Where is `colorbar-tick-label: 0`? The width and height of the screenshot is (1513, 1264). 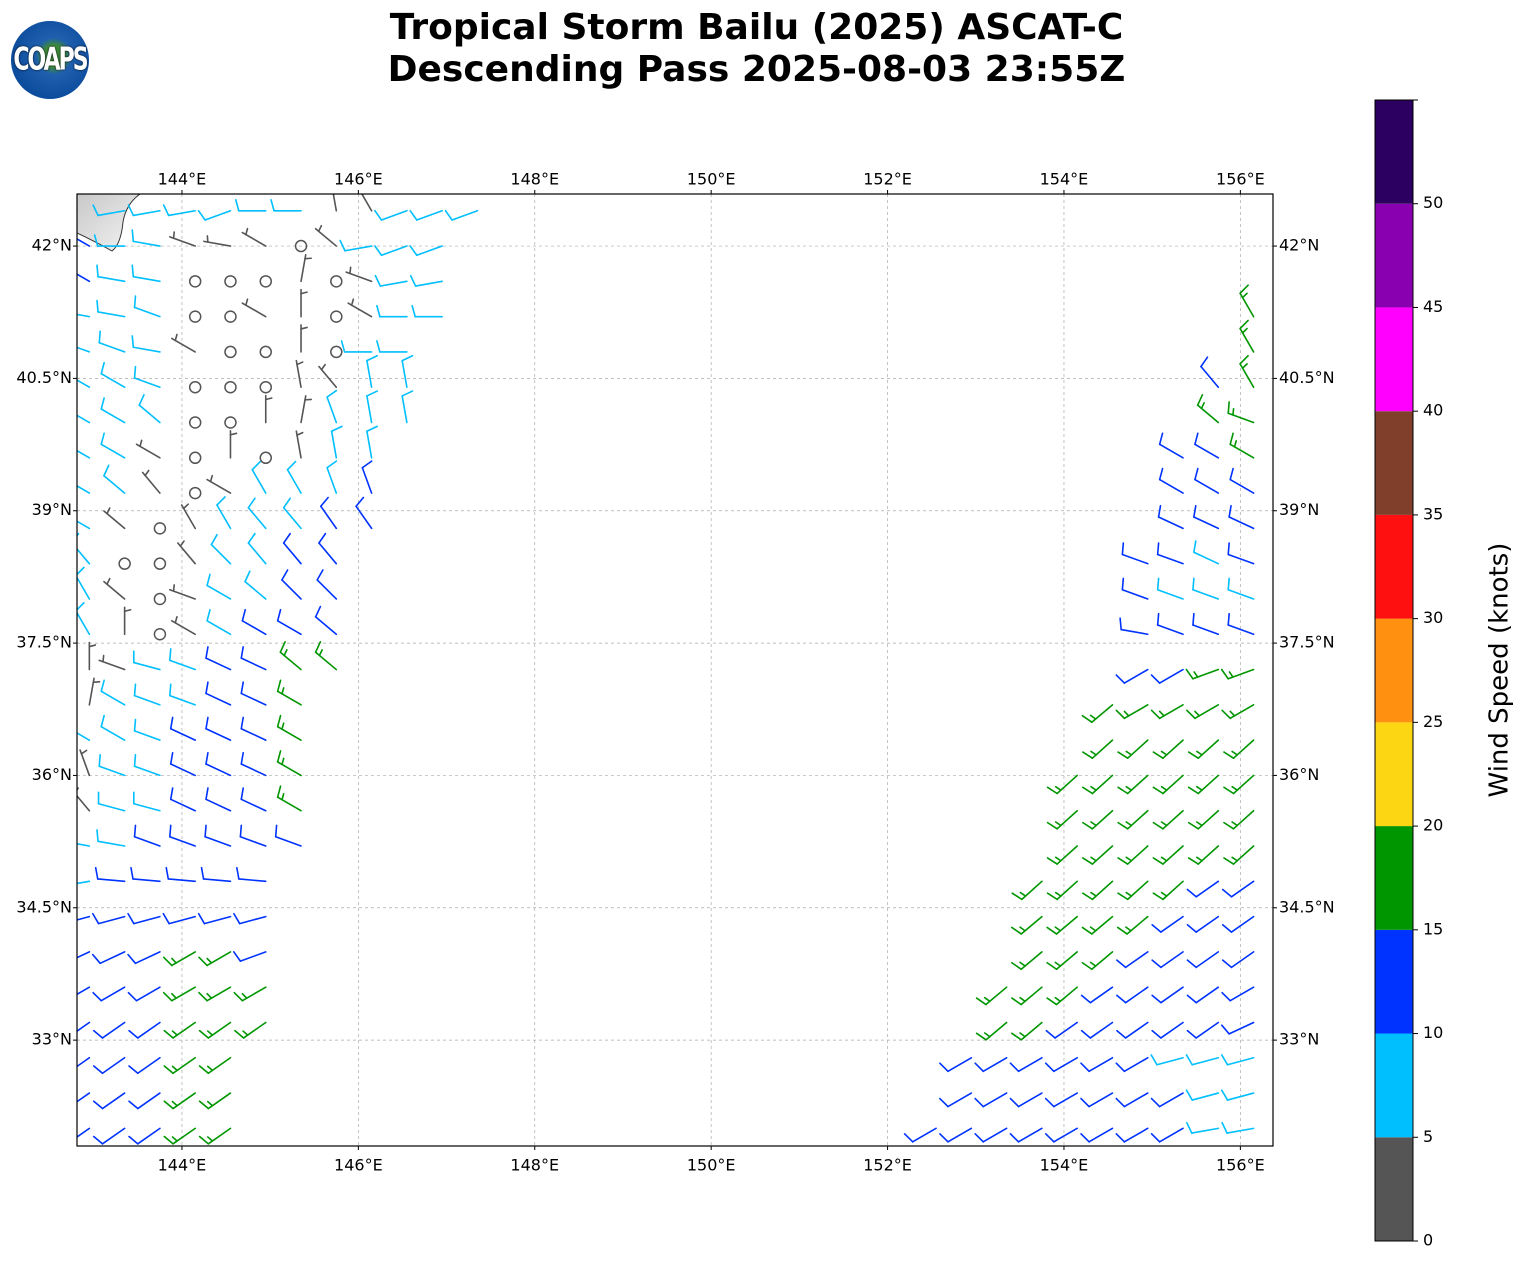 colorbar-tick-label: 0 is located at coordinates (1428, 1240).